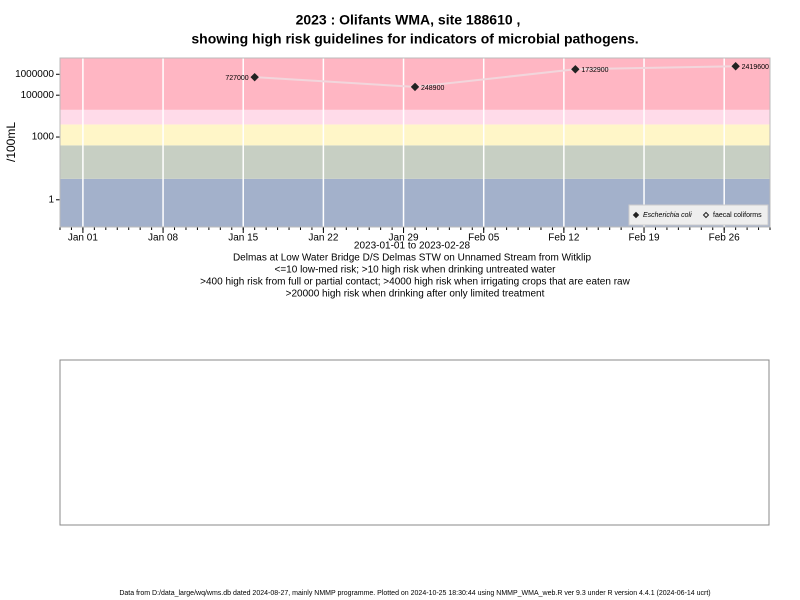 The height and width of the screenshot is (600, 800). Describe the element at coordinates (594, 70) in the screenshot. I see `data-label: 1732900` at that location.